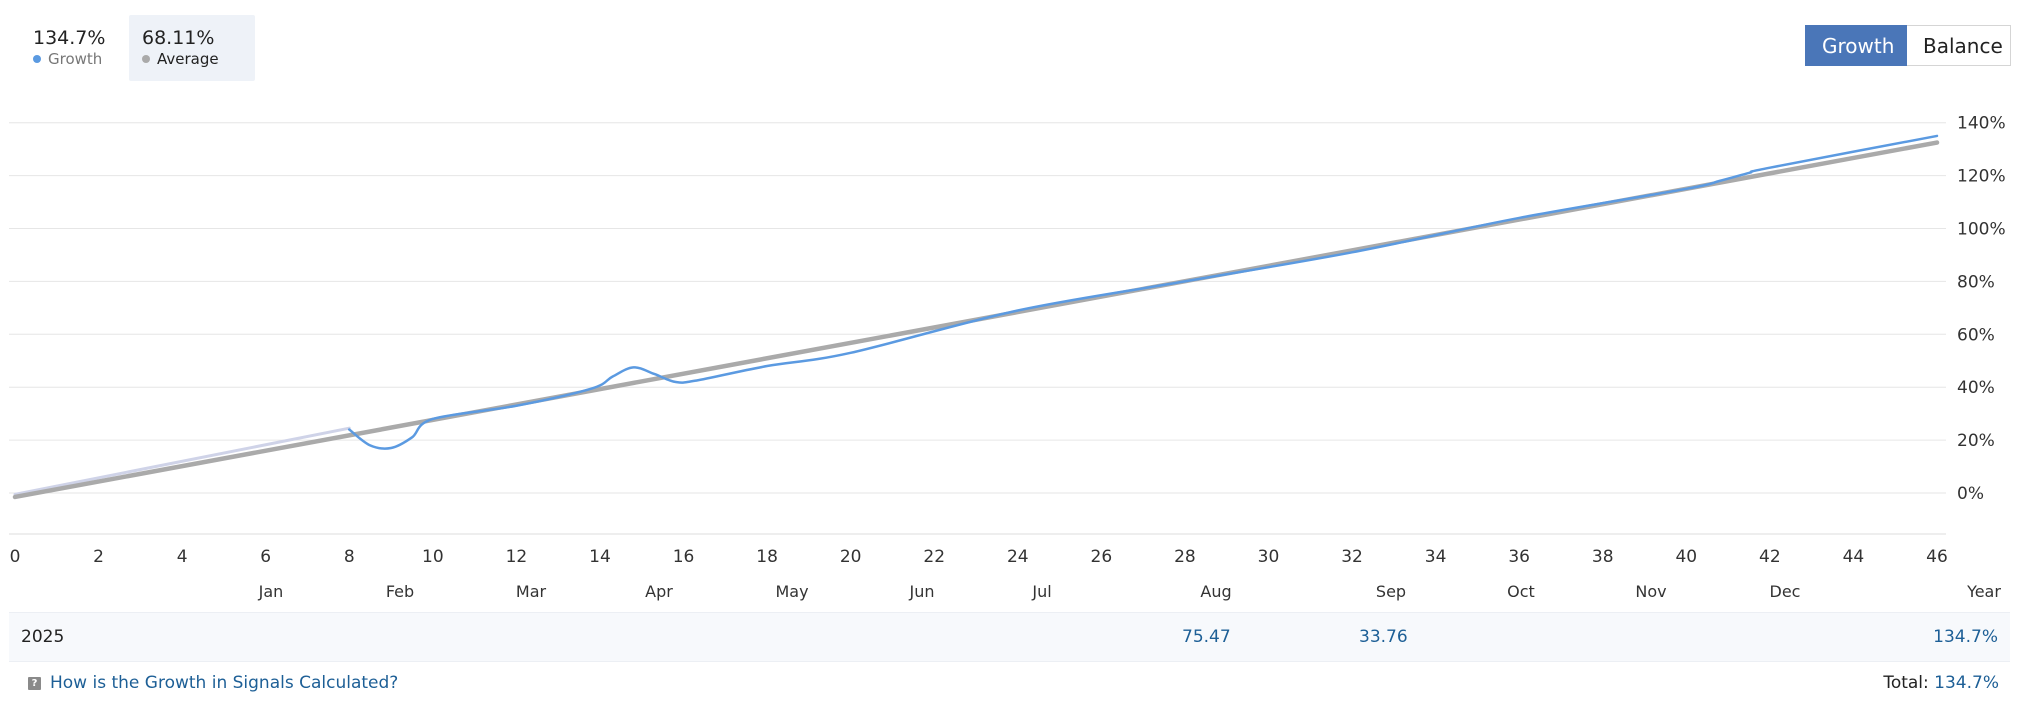 This screenshot has width=2023, height=702. I want to click on y-tick-label: 100%, so click(1981, 230).